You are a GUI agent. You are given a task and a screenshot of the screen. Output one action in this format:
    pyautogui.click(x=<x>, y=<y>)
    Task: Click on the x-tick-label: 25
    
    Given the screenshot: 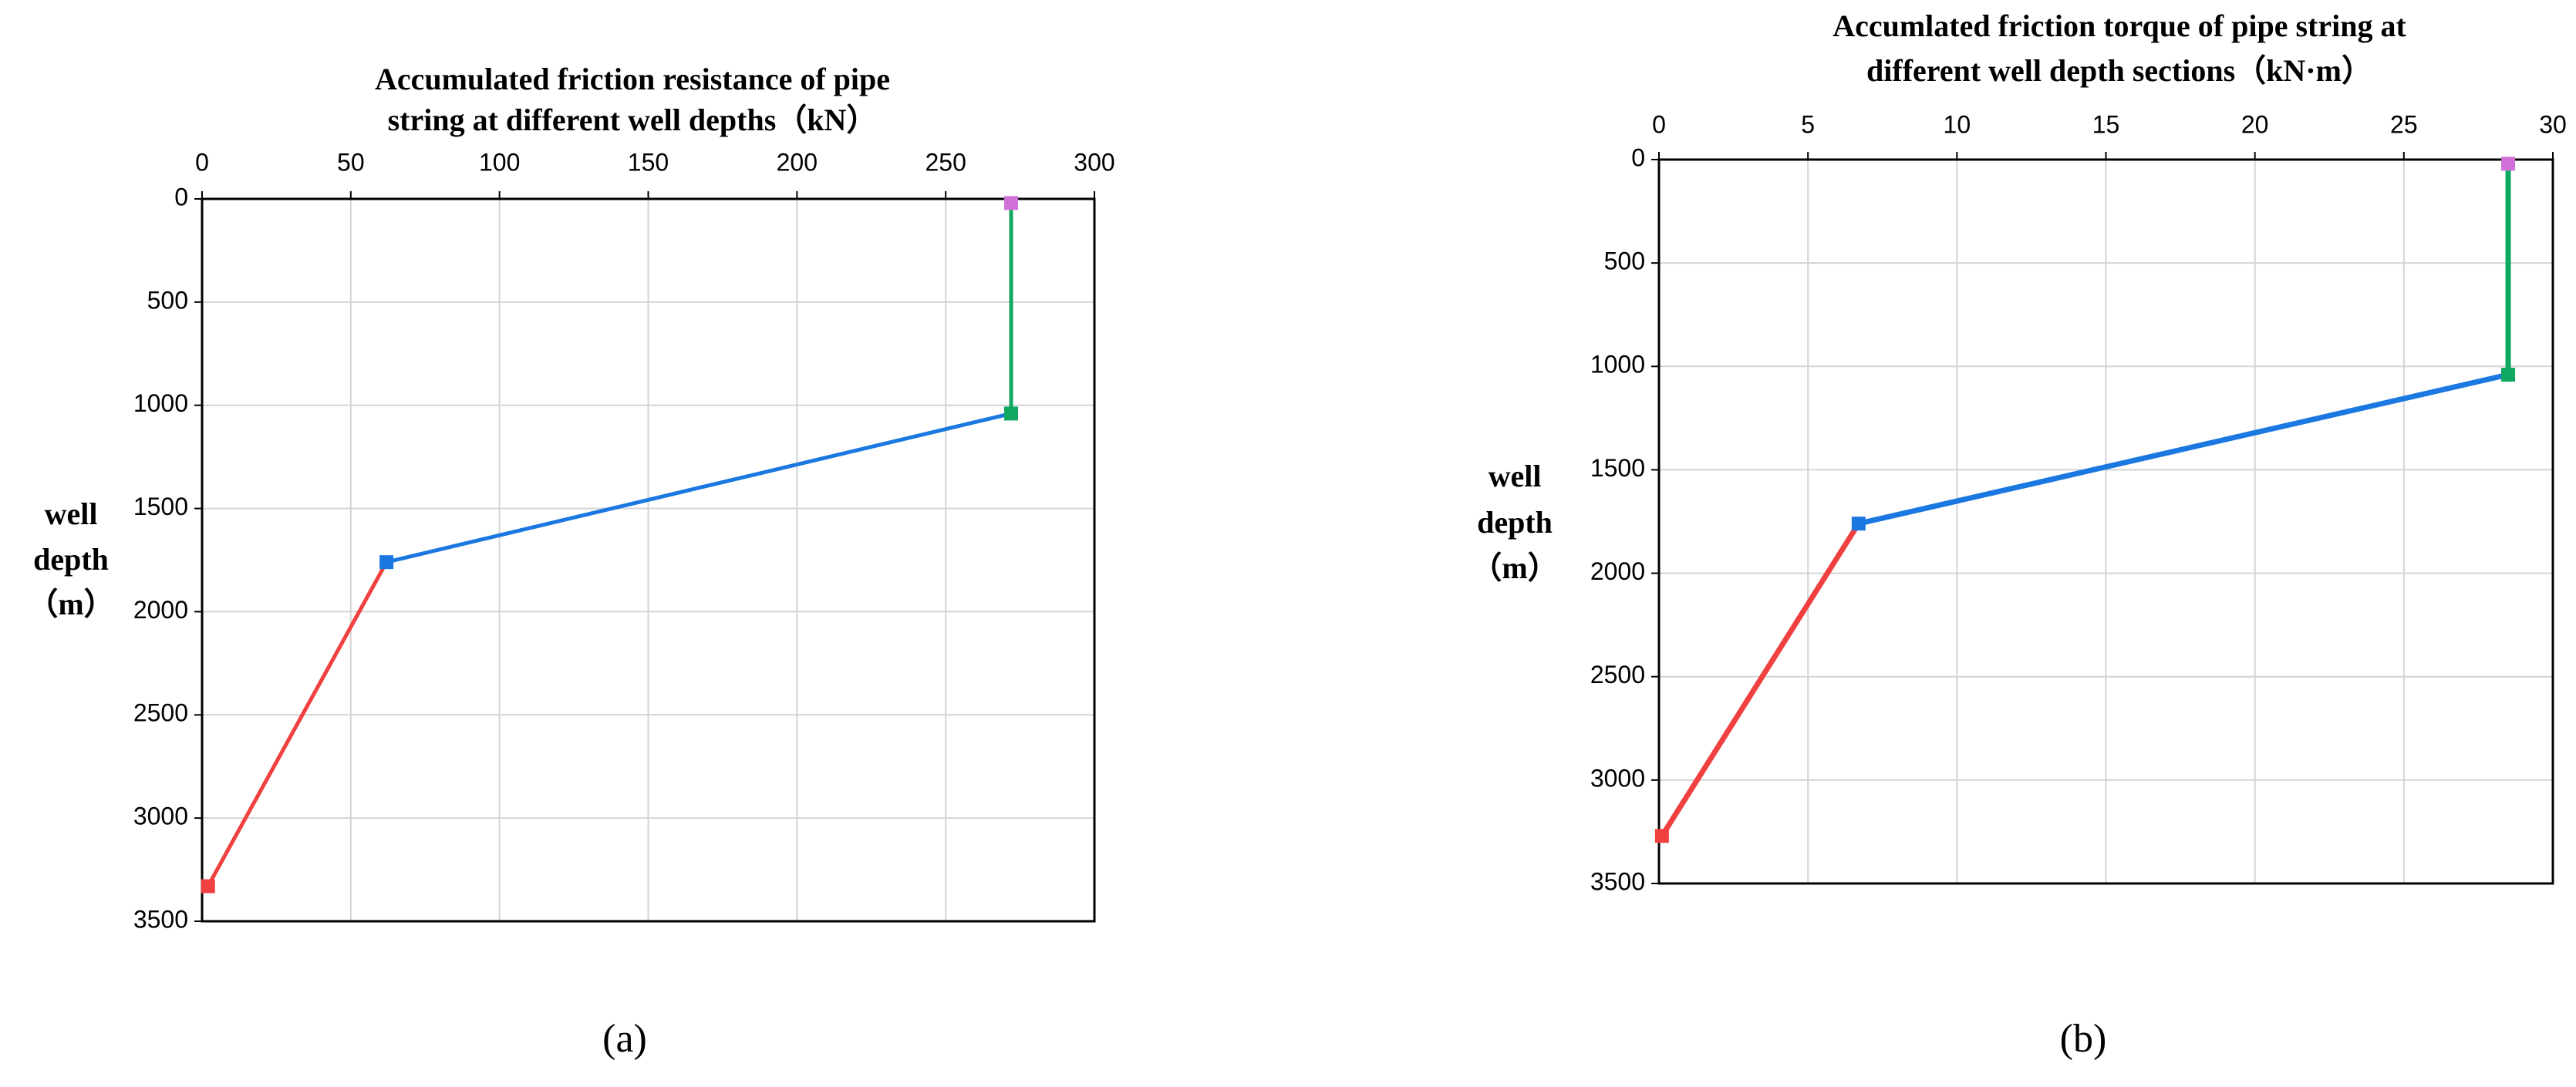 What is the action you would take?
    pyautogui.click(x=2404, y=124)
    